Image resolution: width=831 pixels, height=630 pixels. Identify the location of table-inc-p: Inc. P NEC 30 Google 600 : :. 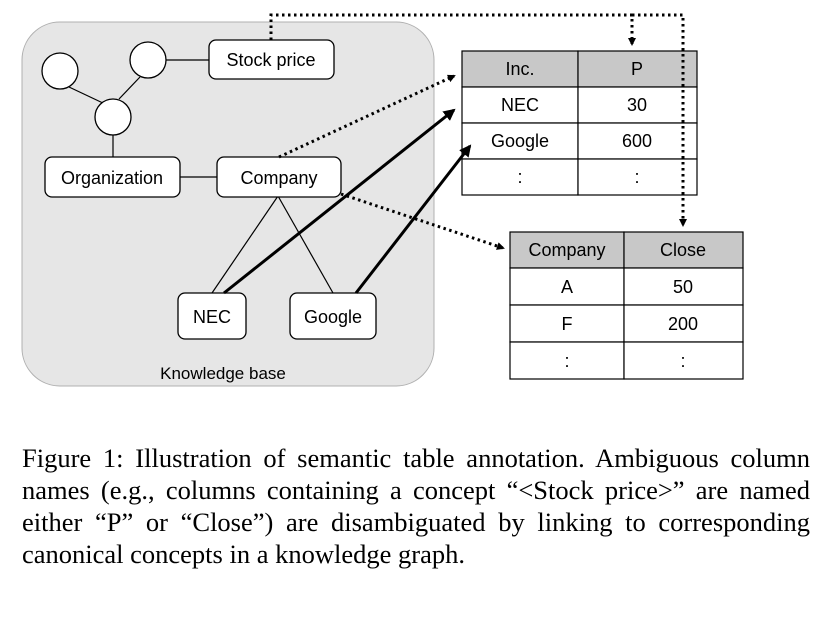
(579, 123).